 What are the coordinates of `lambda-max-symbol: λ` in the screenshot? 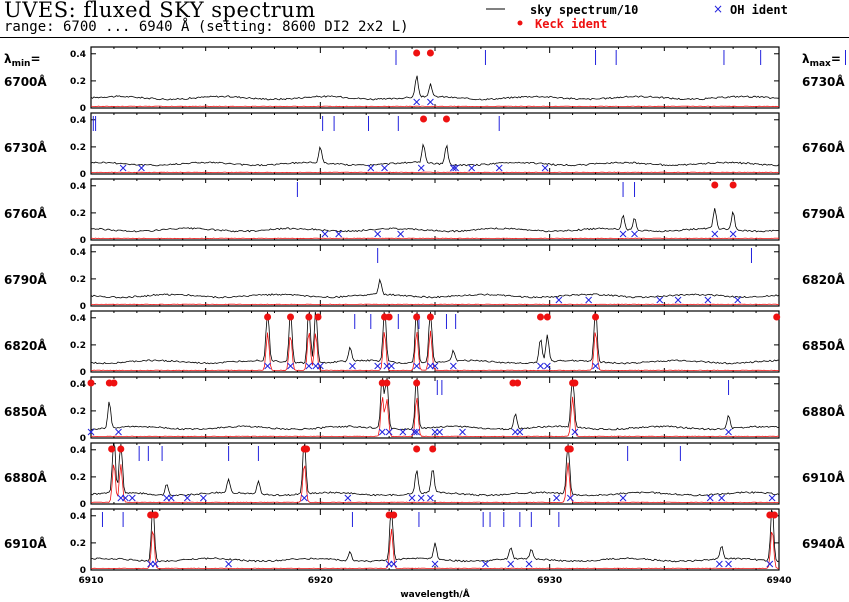 It's located at (806, 59).